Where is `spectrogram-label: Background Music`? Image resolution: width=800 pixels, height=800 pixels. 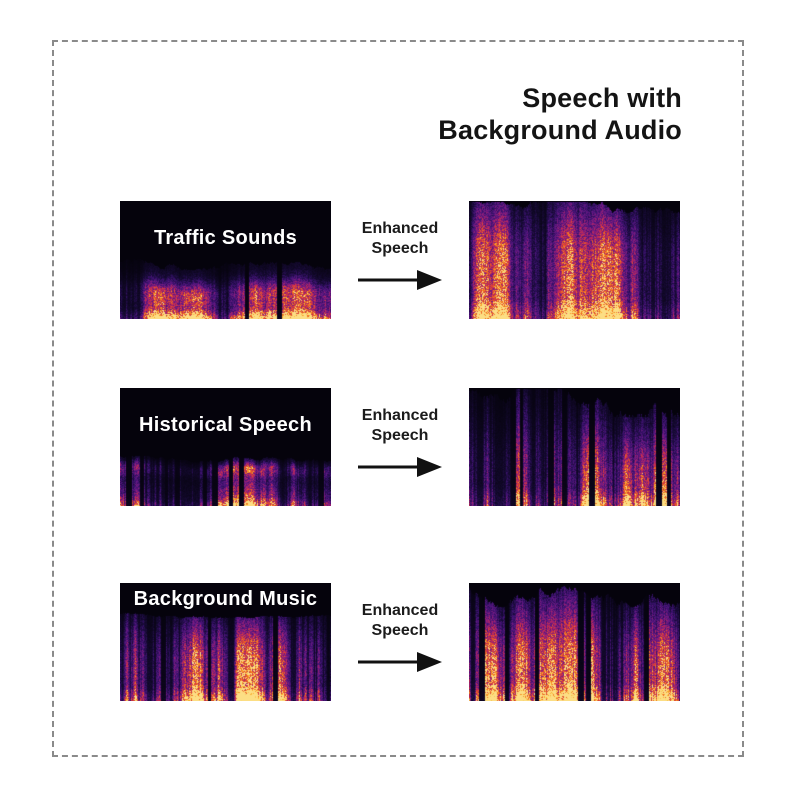 spectrogram-label: Background Music is located at coordinates (225, 599).